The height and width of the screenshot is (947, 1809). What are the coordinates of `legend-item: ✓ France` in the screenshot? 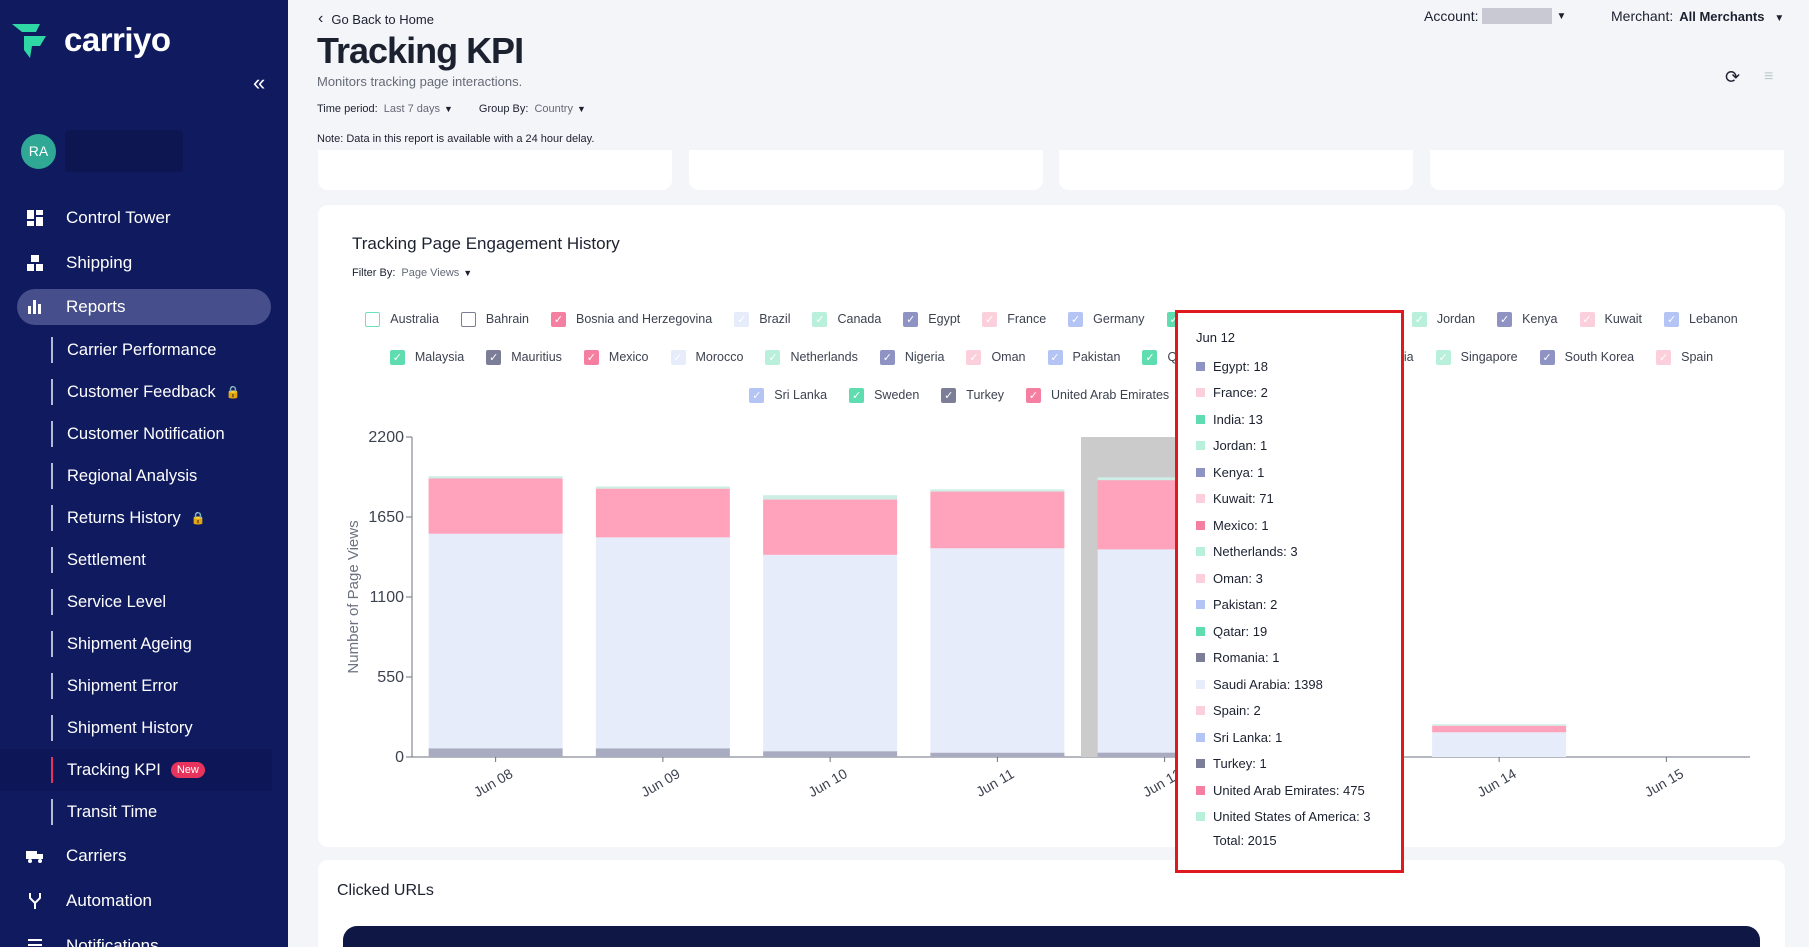 It's located at (1014, 319).